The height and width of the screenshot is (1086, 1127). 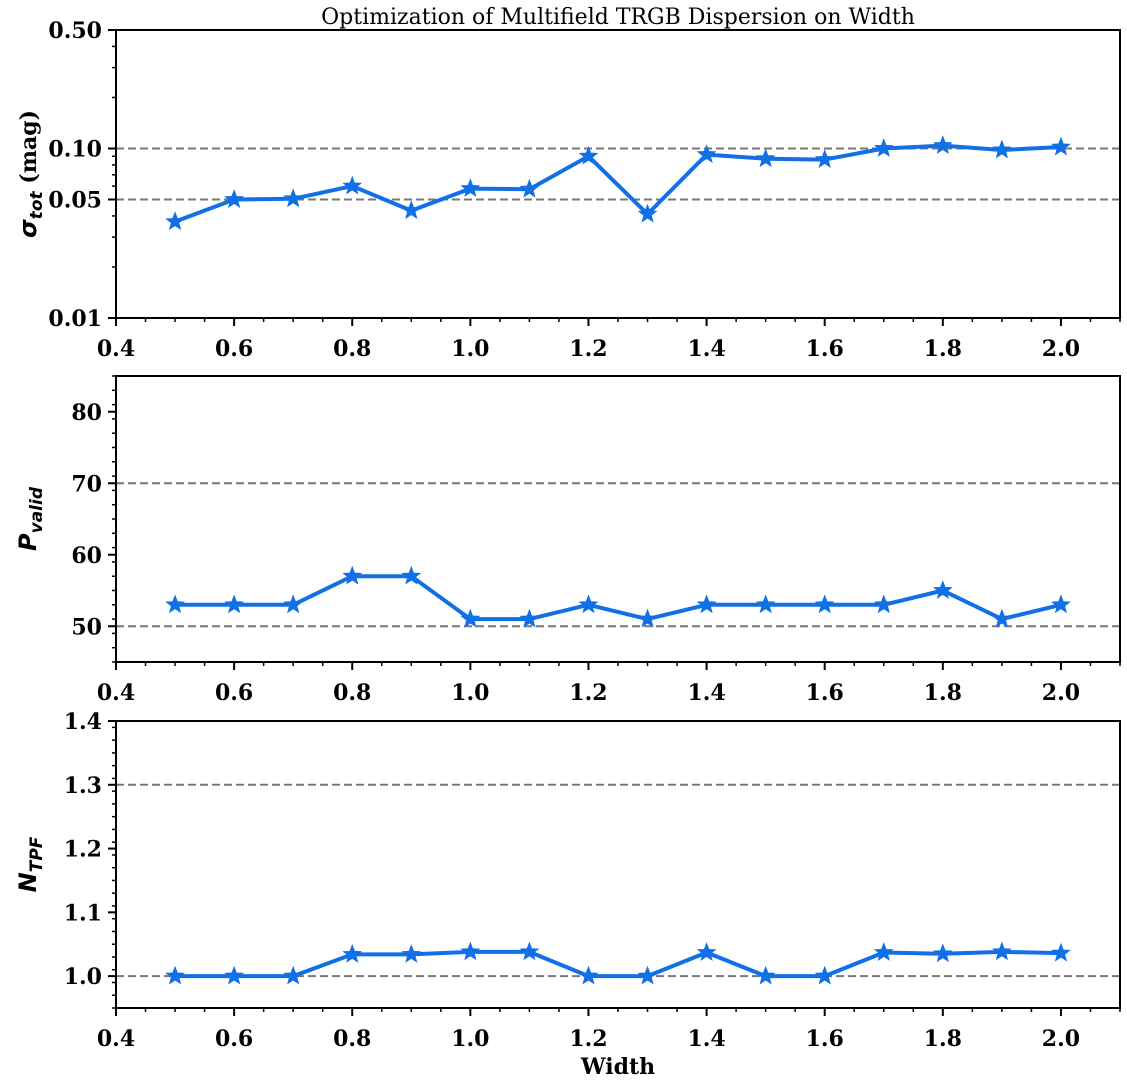 I want to click on y-tick-label: 0.01, so click(x=75, y=319).